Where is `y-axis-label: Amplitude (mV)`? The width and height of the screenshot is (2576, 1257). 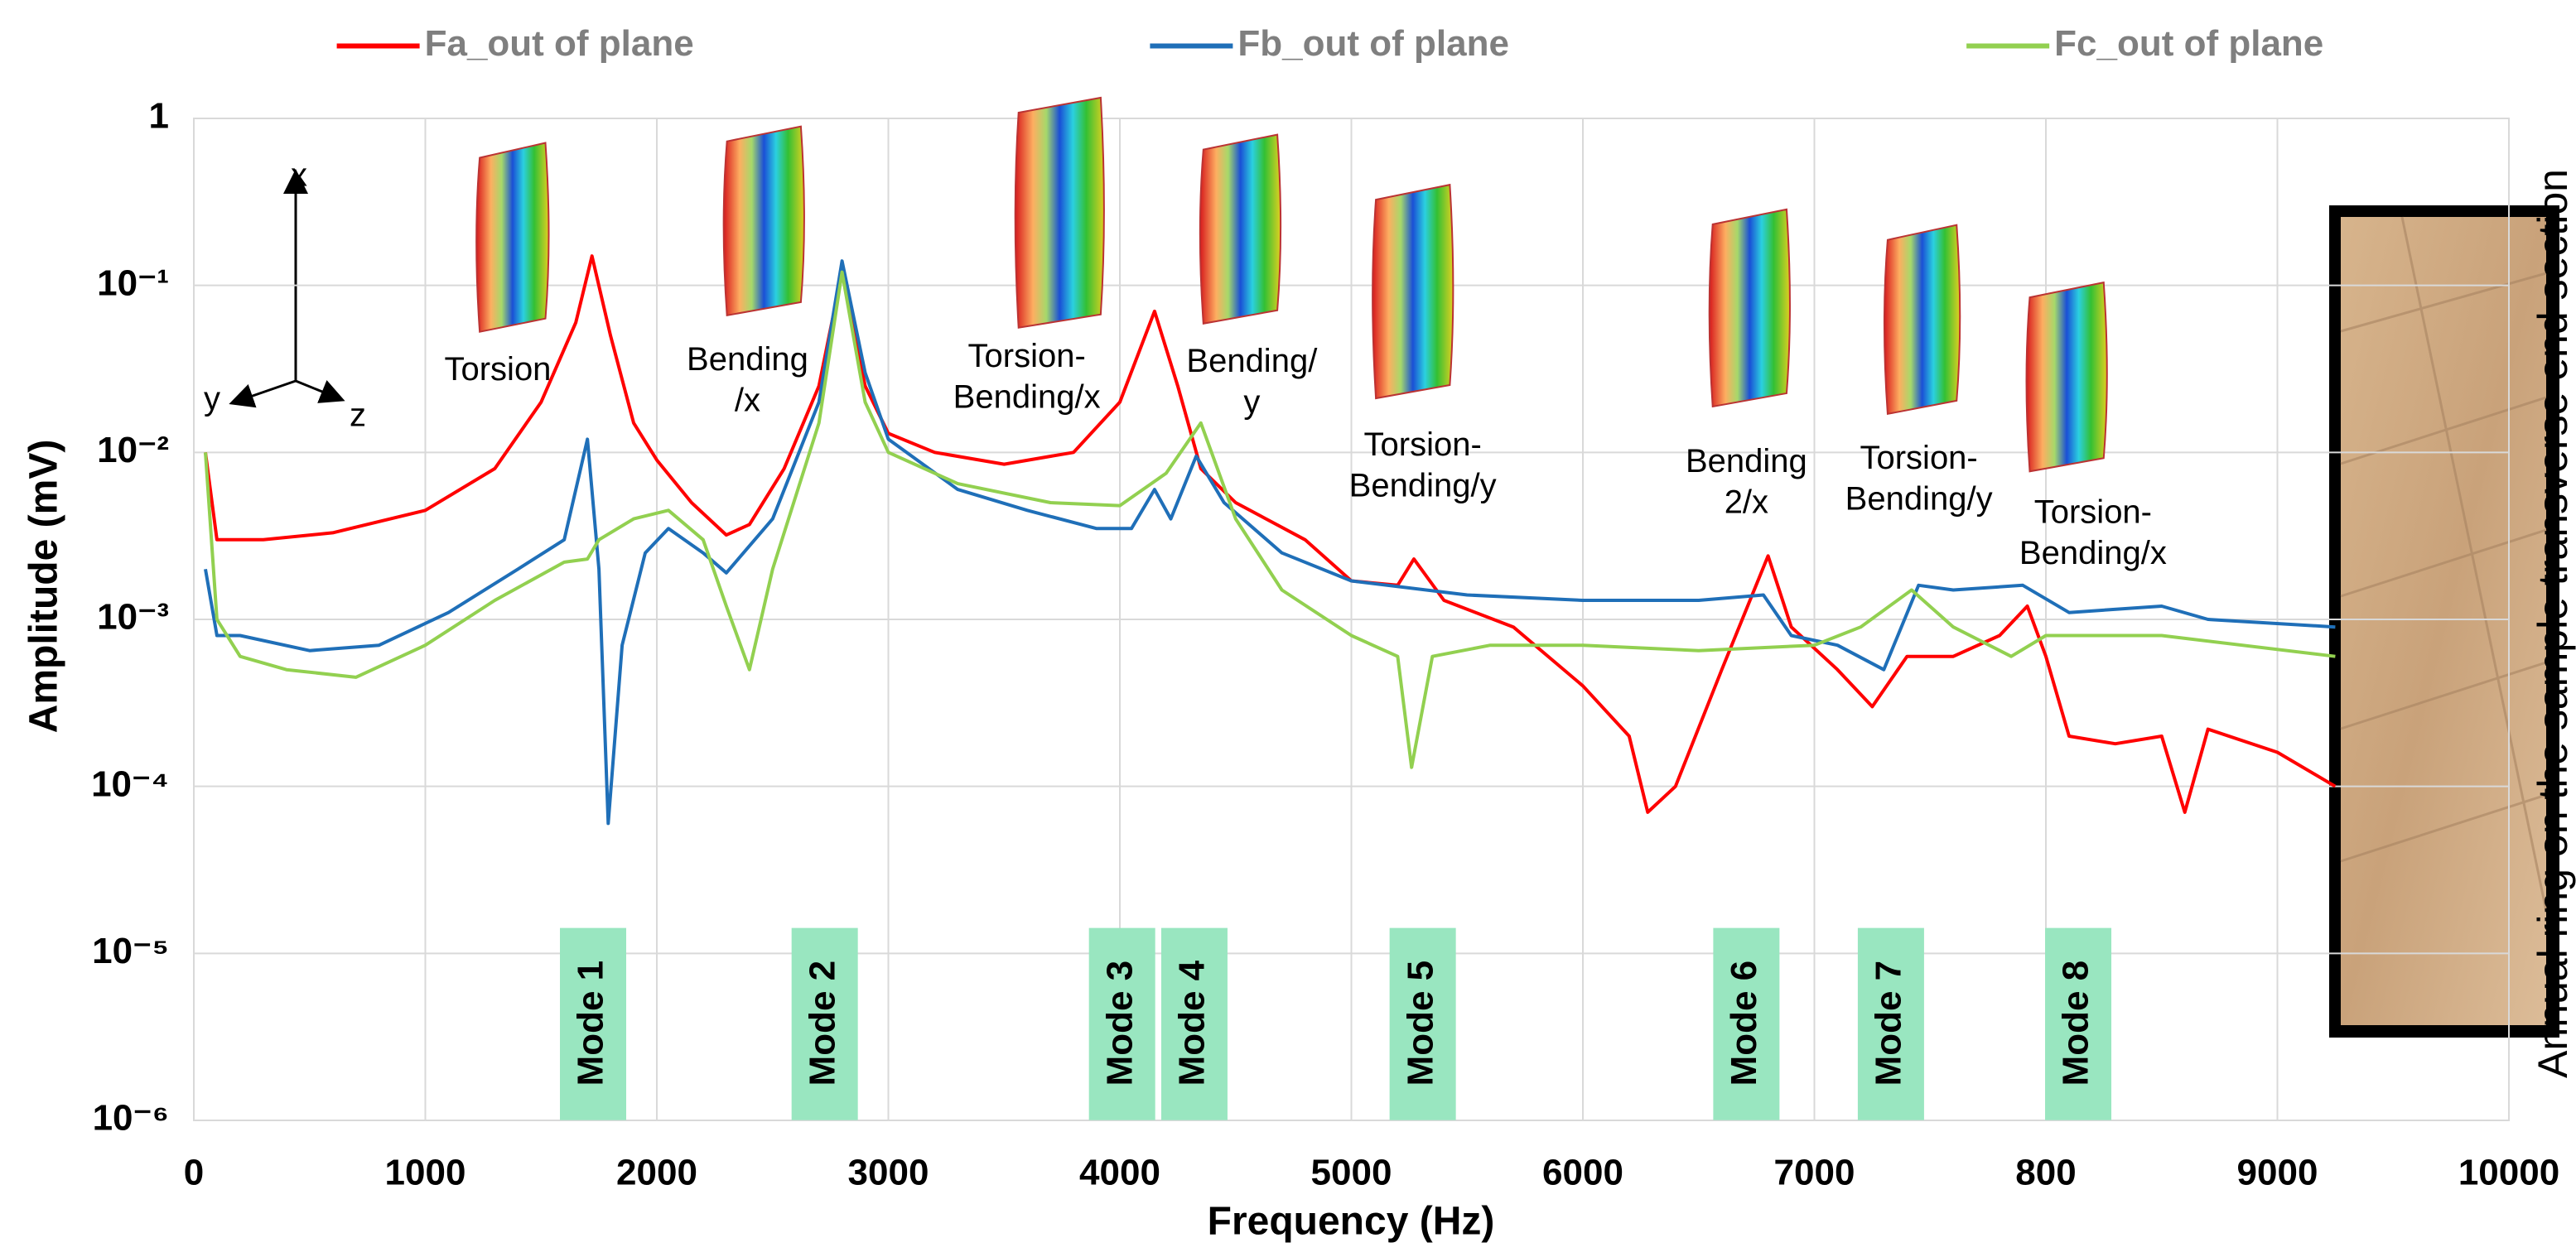 y-axis-label: Amplitude (mV) is located at coordinates (44, 587).